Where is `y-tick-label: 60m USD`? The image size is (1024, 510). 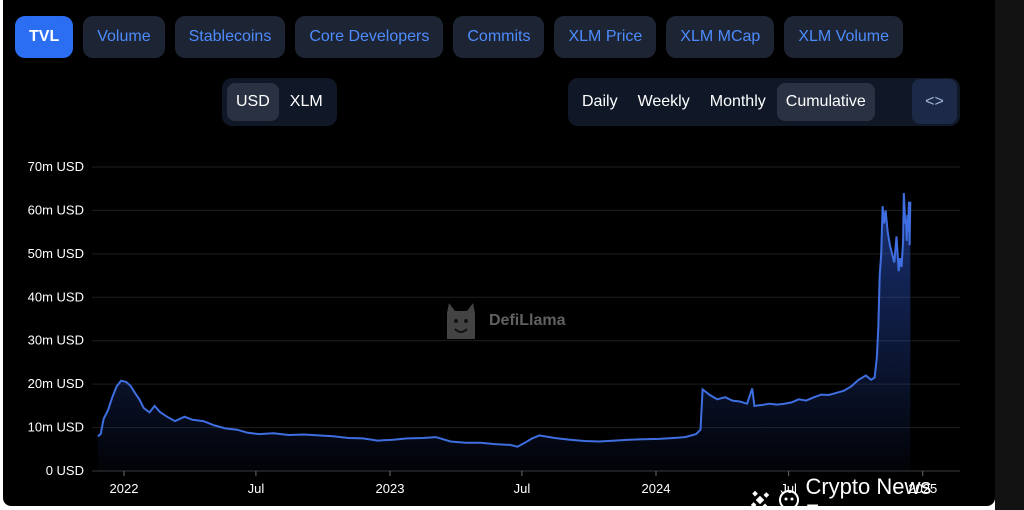 y-tick-label: 60m USD is located at coordinates (56, 209).